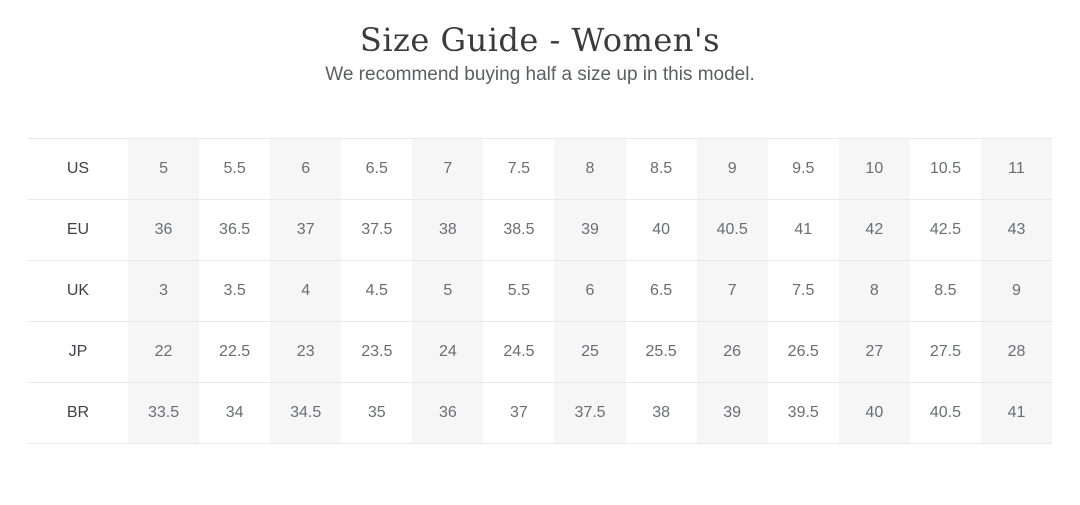 Image resolution: width=1080 pixels, height=505 pixels. I want to click on row-label: BR, so click(78, 412).